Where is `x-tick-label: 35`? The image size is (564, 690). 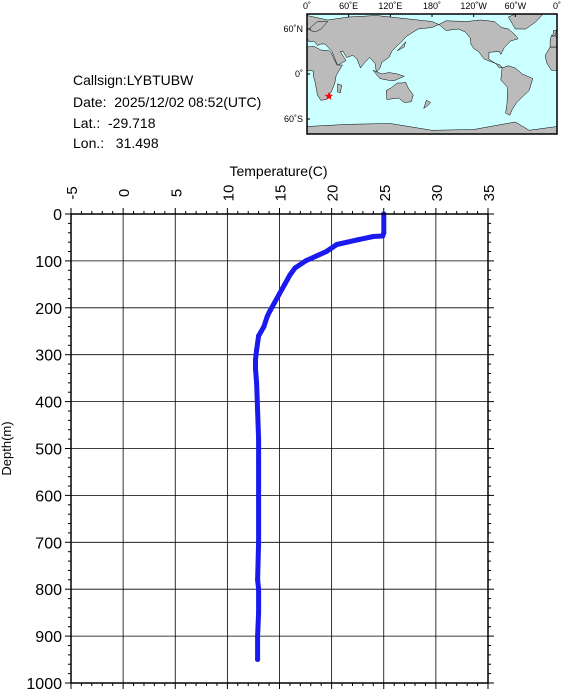 x-tick-label: 35 is located at coordinates (489, 193).